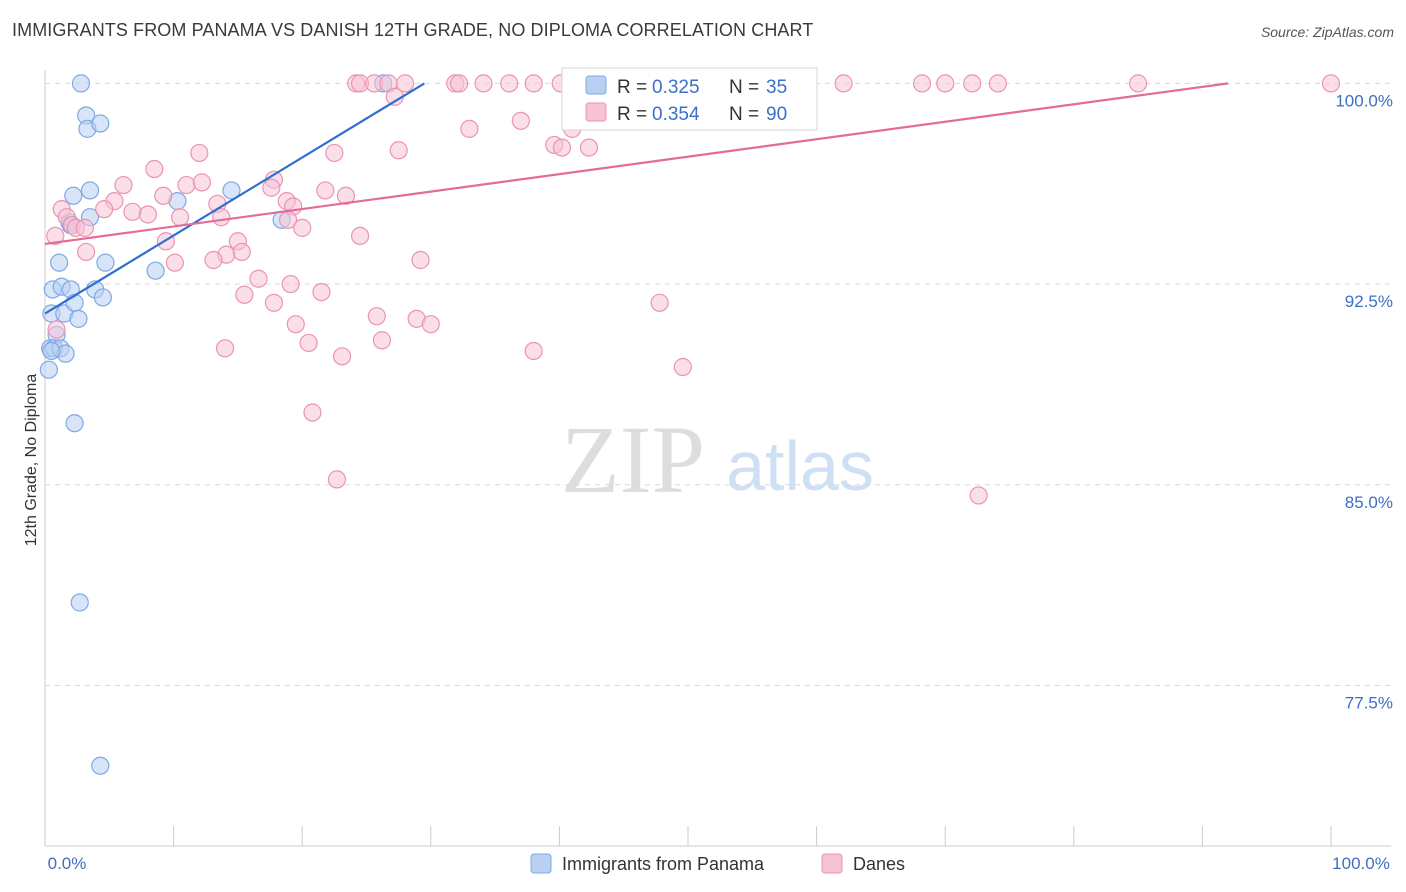  Describe the element at coordinates (31, 460) in the screenshot. I see `y-axis-label: 12th Grade, No Diploma` at that location.